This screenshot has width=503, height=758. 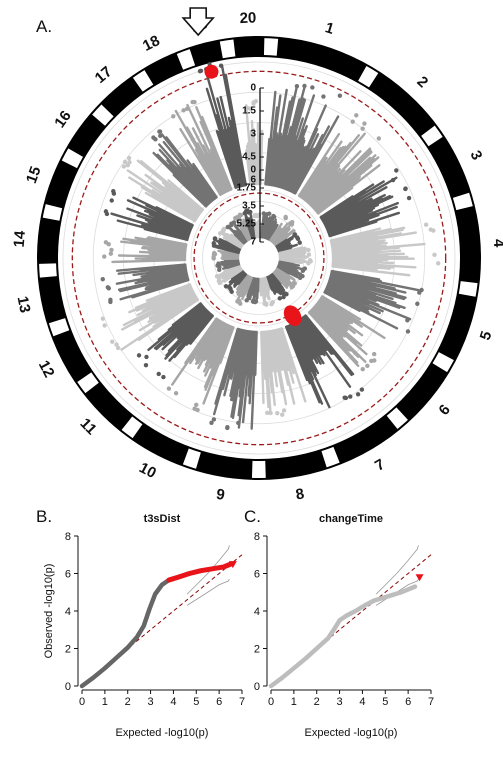 What do you see at coordinates (198, 22) in the screenshot?
I see `chromosome-pointer-arrow-icon` at bounding box center [198, 22].